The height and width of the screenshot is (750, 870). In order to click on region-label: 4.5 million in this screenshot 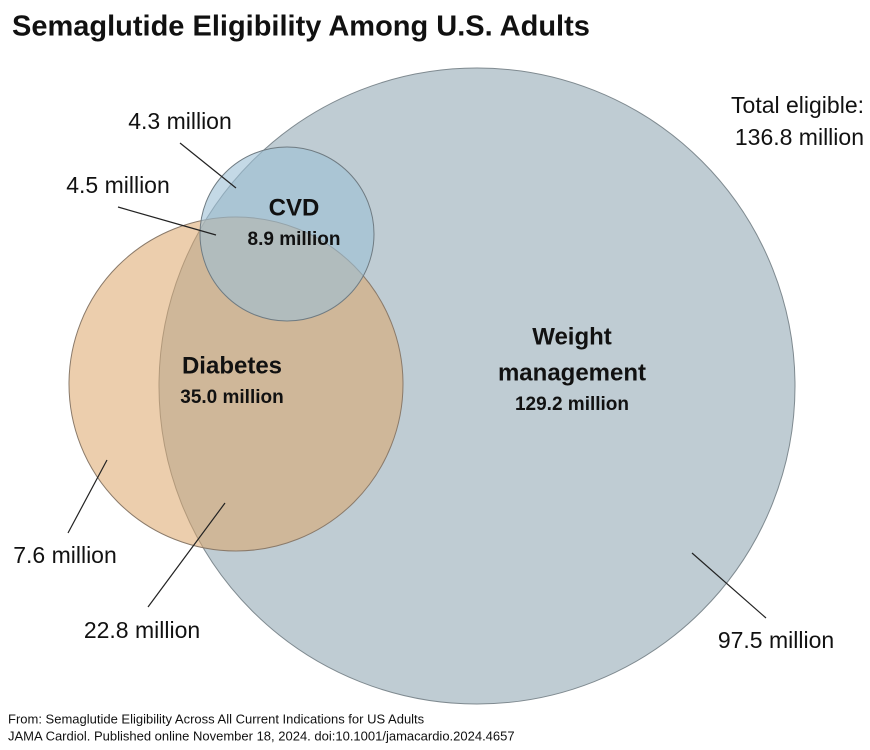, I will do `click(118, 185)`.